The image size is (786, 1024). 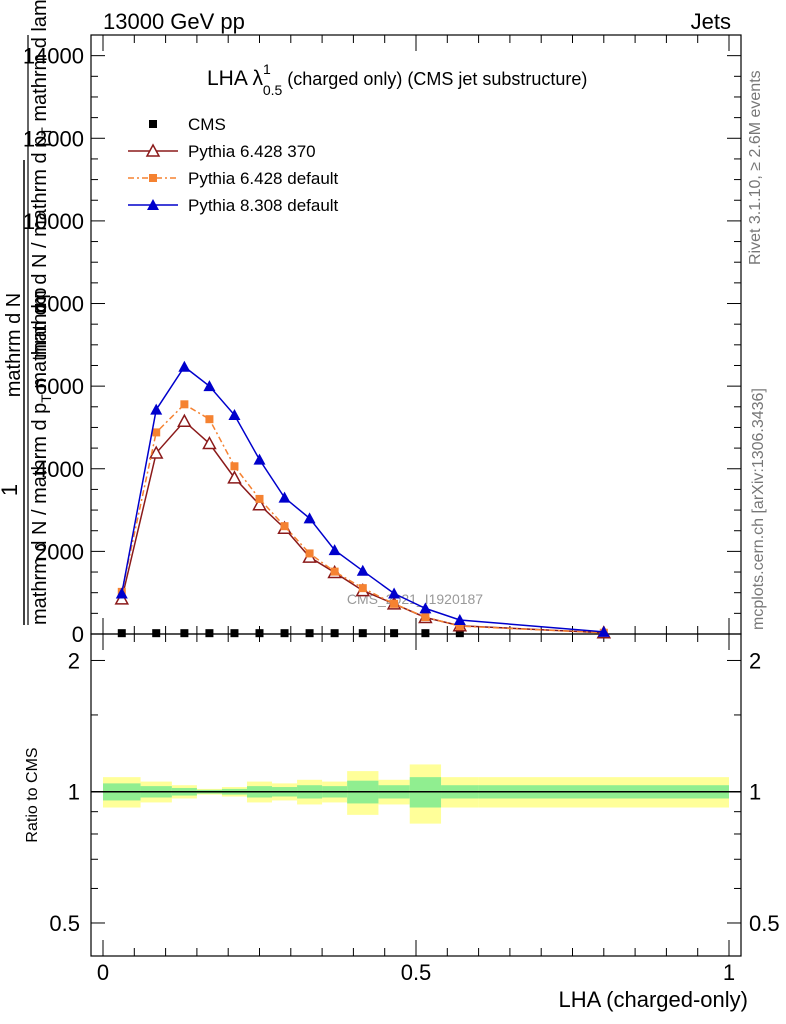 What do you see at coordinates (41, 179) in the screenshot?
I see `ylabel-numerator: mathrm d N / mathrm d pT mathrm d lambda` at bounding box center [41, 179].